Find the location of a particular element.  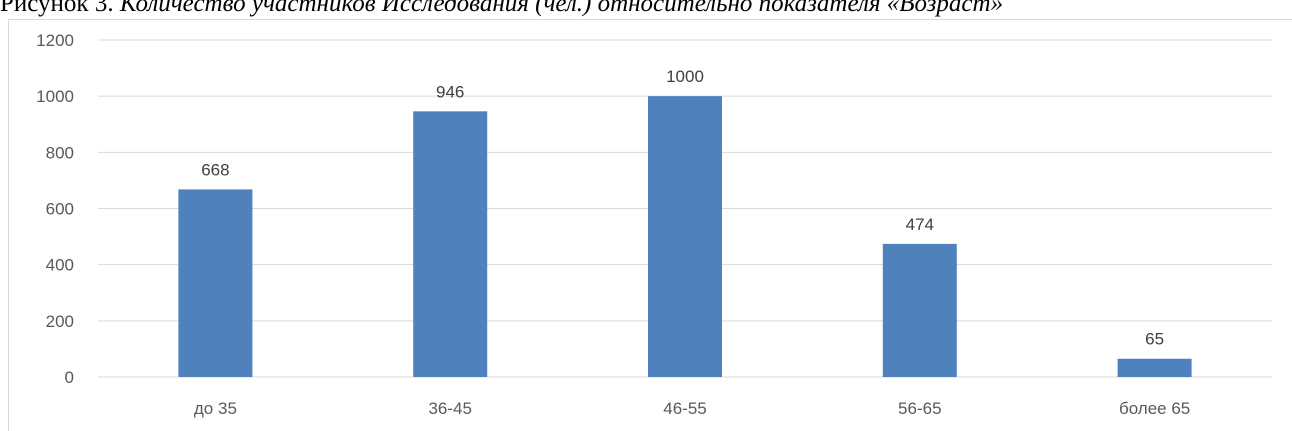

x-category-label: до 35 is located at coordinates (215, 408).